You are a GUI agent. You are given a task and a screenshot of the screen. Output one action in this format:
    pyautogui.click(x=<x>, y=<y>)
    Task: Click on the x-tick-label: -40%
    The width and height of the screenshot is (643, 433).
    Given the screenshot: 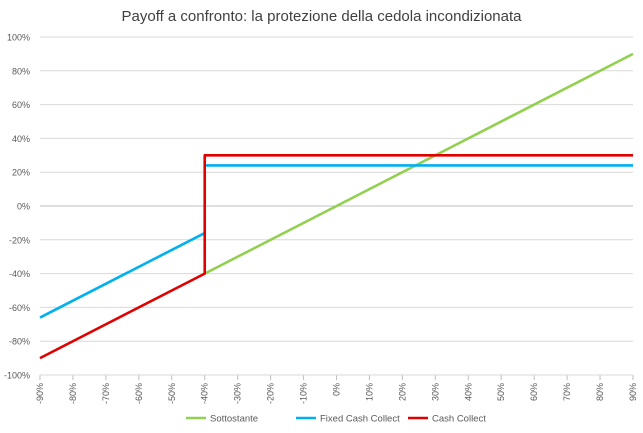 What is the action you would take?
    pyautogui.click(x=205, y=393)
    